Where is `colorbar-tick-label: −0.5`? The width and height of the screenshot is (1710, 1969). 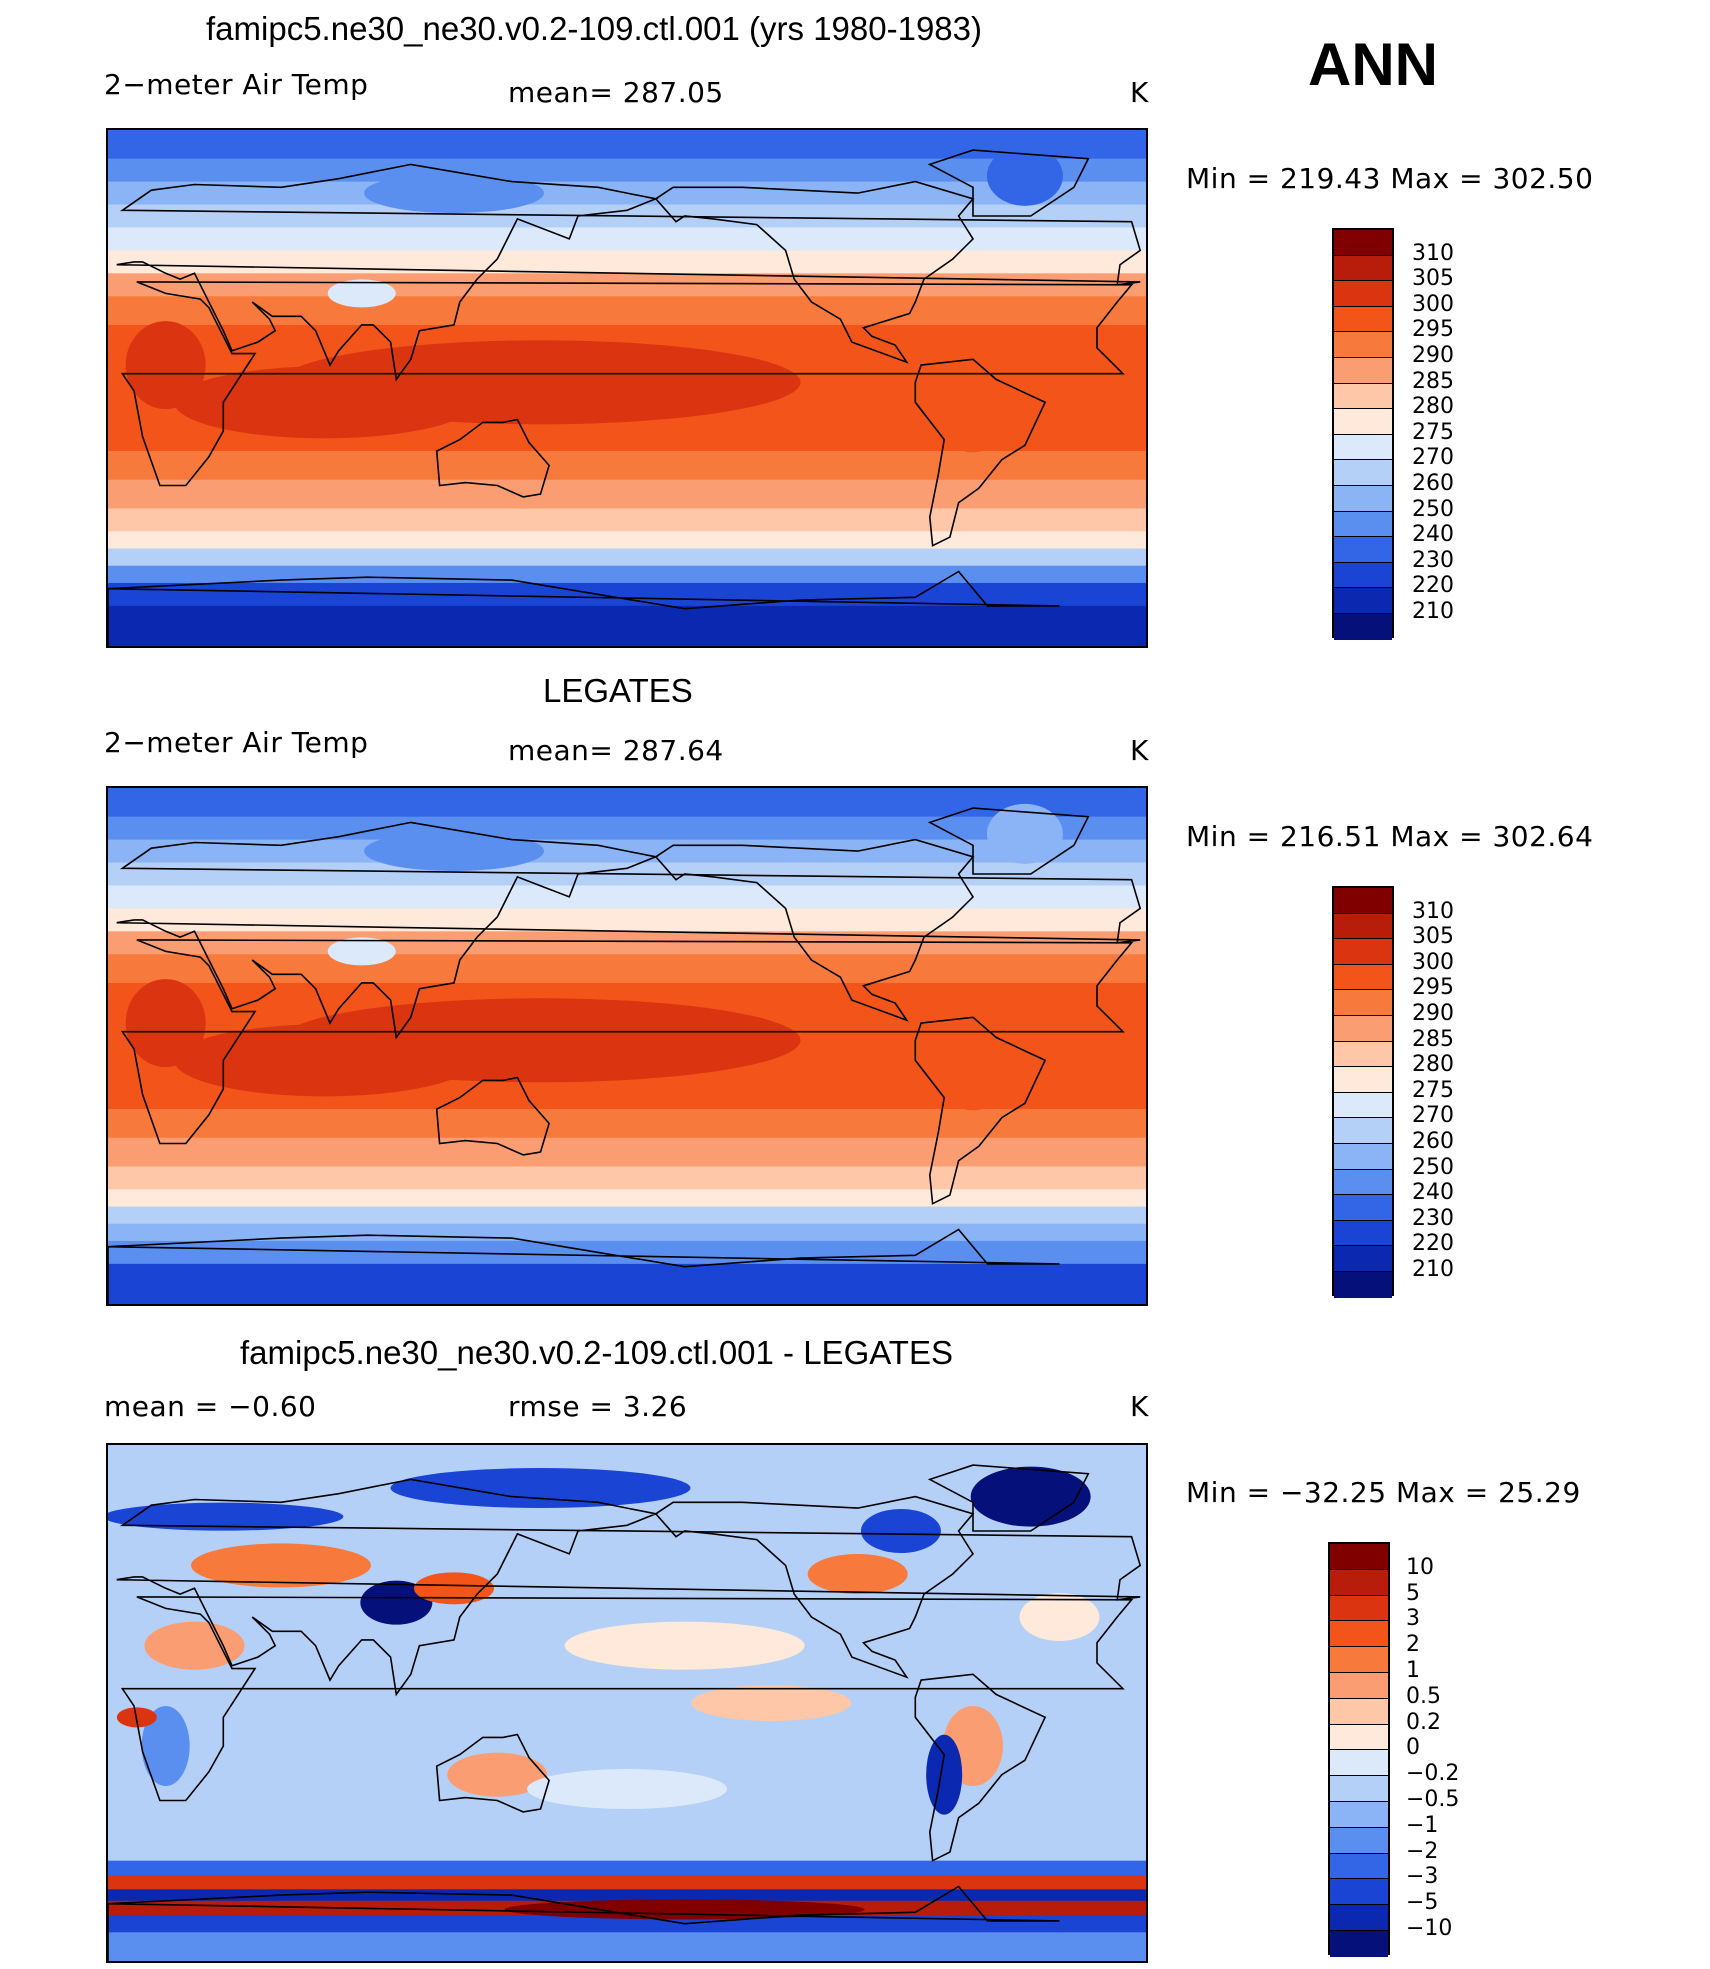 colorbar-tick-label: −0.5 is located at coordinates (1433, 1799).